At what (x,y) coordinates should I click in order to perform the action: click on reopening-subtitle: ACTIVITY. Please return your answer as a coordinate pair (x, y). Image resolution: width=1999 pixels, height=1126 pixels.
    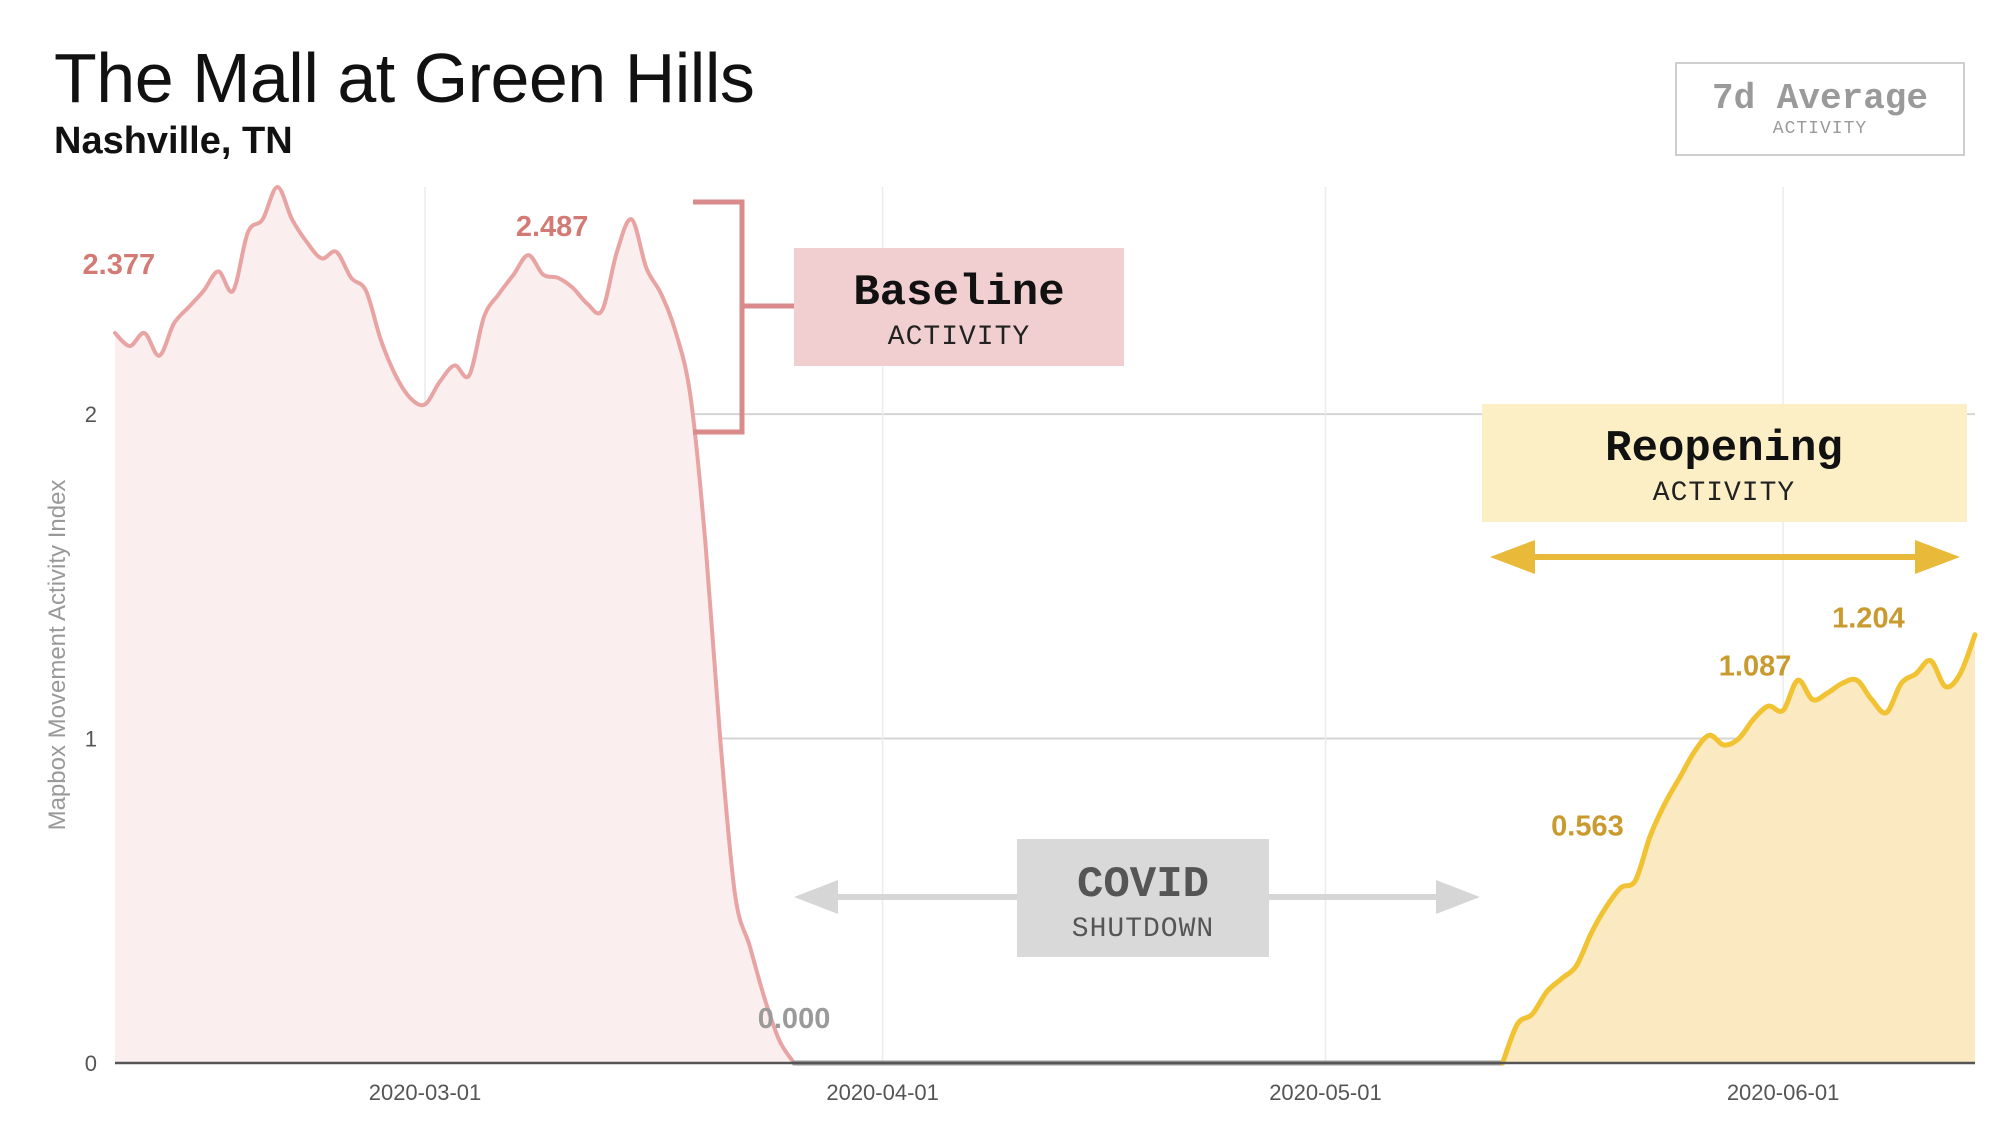
    Looking at the image, I should click on (1724, 493).